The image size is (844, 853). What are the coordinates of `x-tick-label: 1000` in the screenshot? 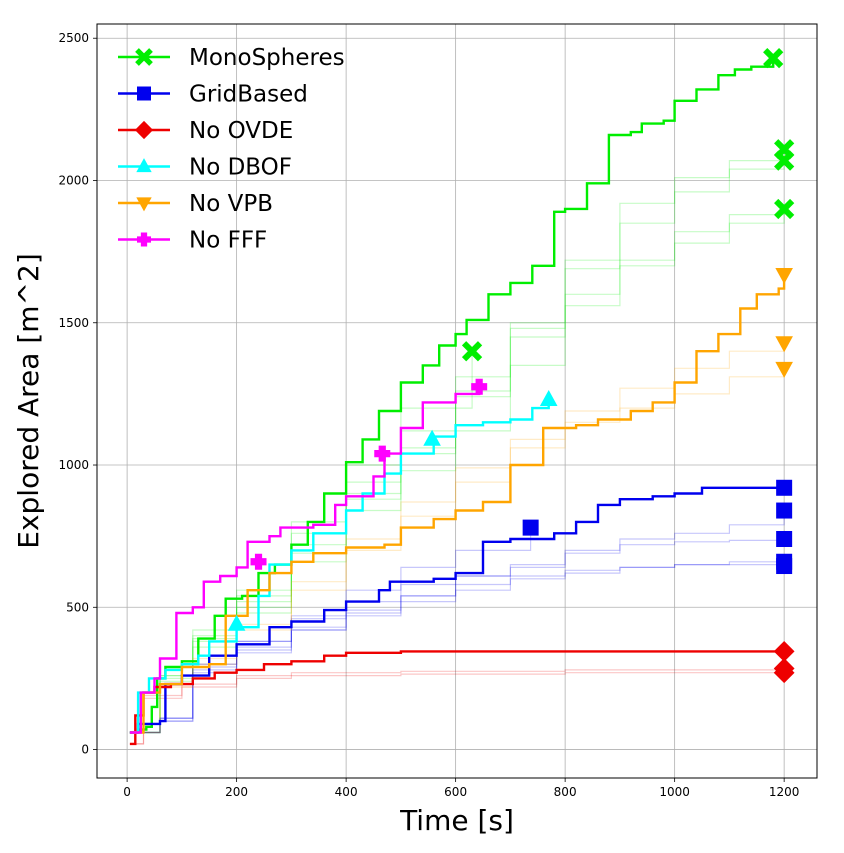 It's located at (674, 792).